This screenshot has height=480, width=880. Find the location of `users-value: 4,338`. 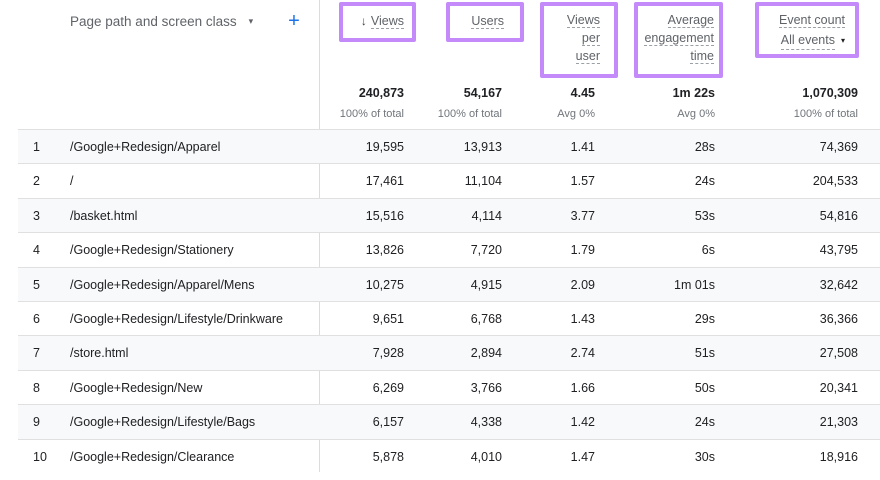

users-value: 4,338 is located at coordinates (486, 422).